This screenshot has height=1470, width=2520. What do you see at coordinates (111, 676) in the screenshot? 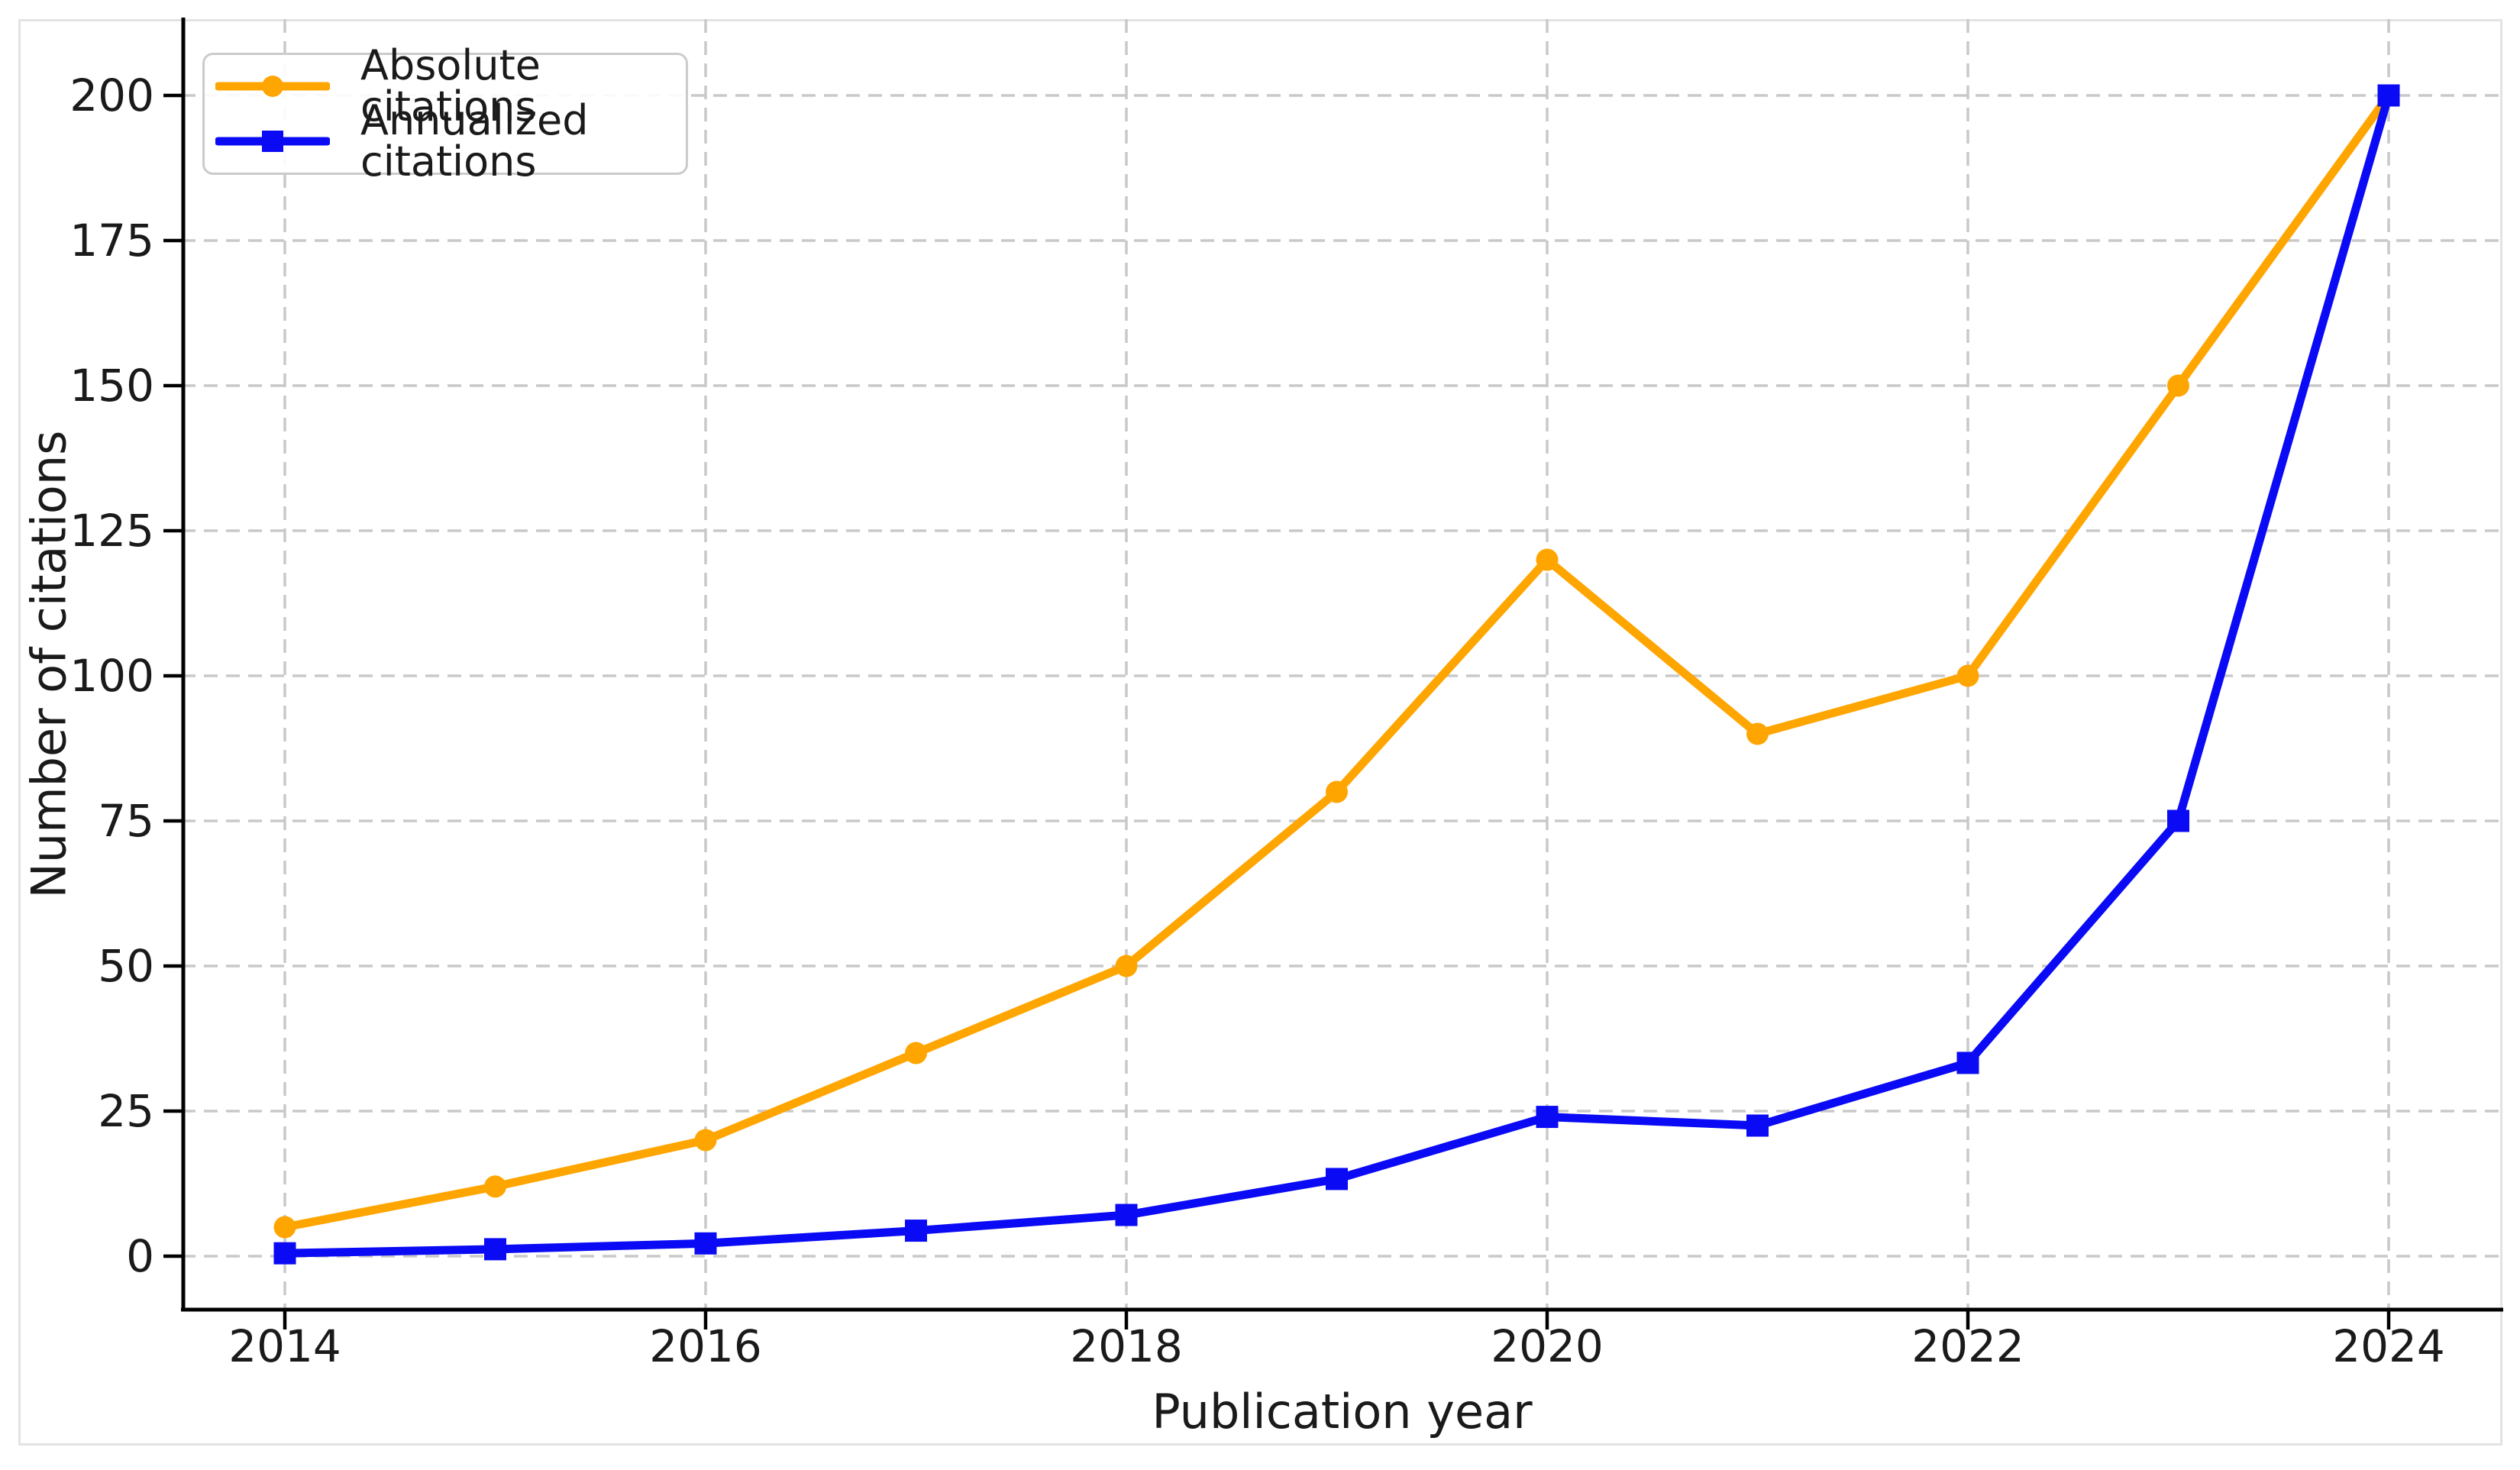
I see `y-tick-label: 100` at bounding box center [111, 676].